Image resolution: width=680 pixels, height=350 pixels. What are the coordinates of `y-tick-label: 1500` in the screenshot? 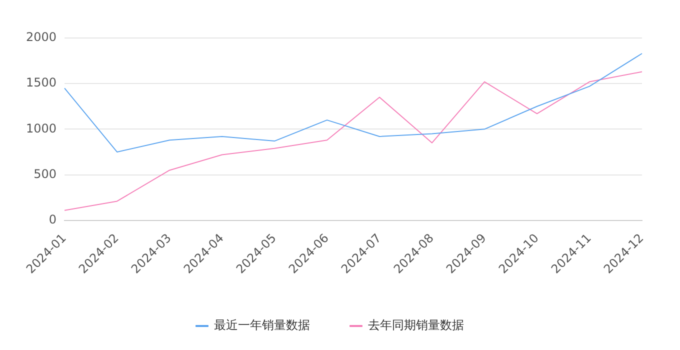 It's located at (41, 83).